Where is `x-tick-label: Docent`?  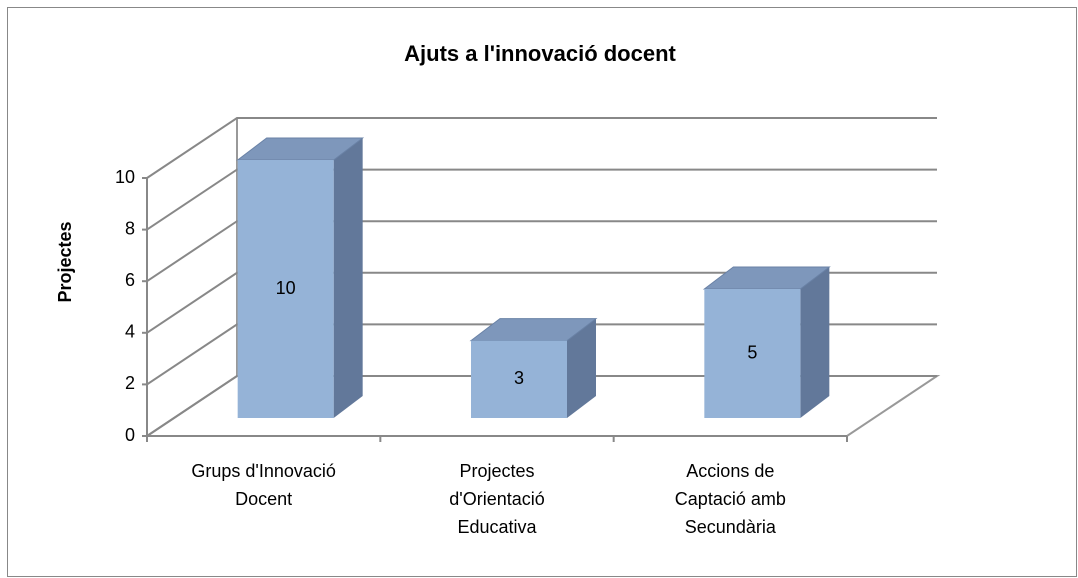
x-tick-label: Docent is located at coordinates (263, 499).